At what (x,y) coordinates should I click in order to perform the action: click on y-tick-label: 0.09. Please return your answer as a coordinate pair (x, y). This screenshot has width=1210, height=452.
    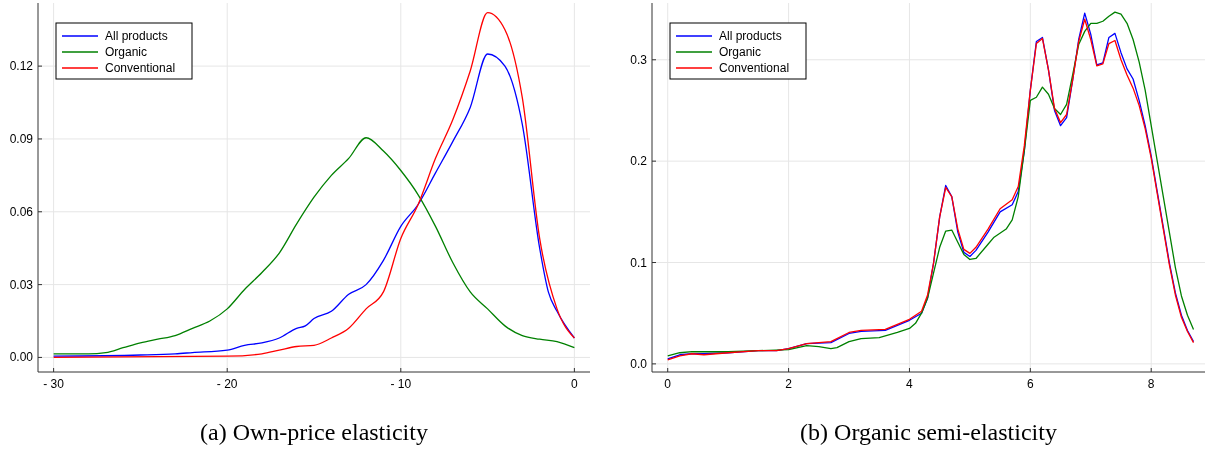
    Looking at the image, I should click on (21, 138).